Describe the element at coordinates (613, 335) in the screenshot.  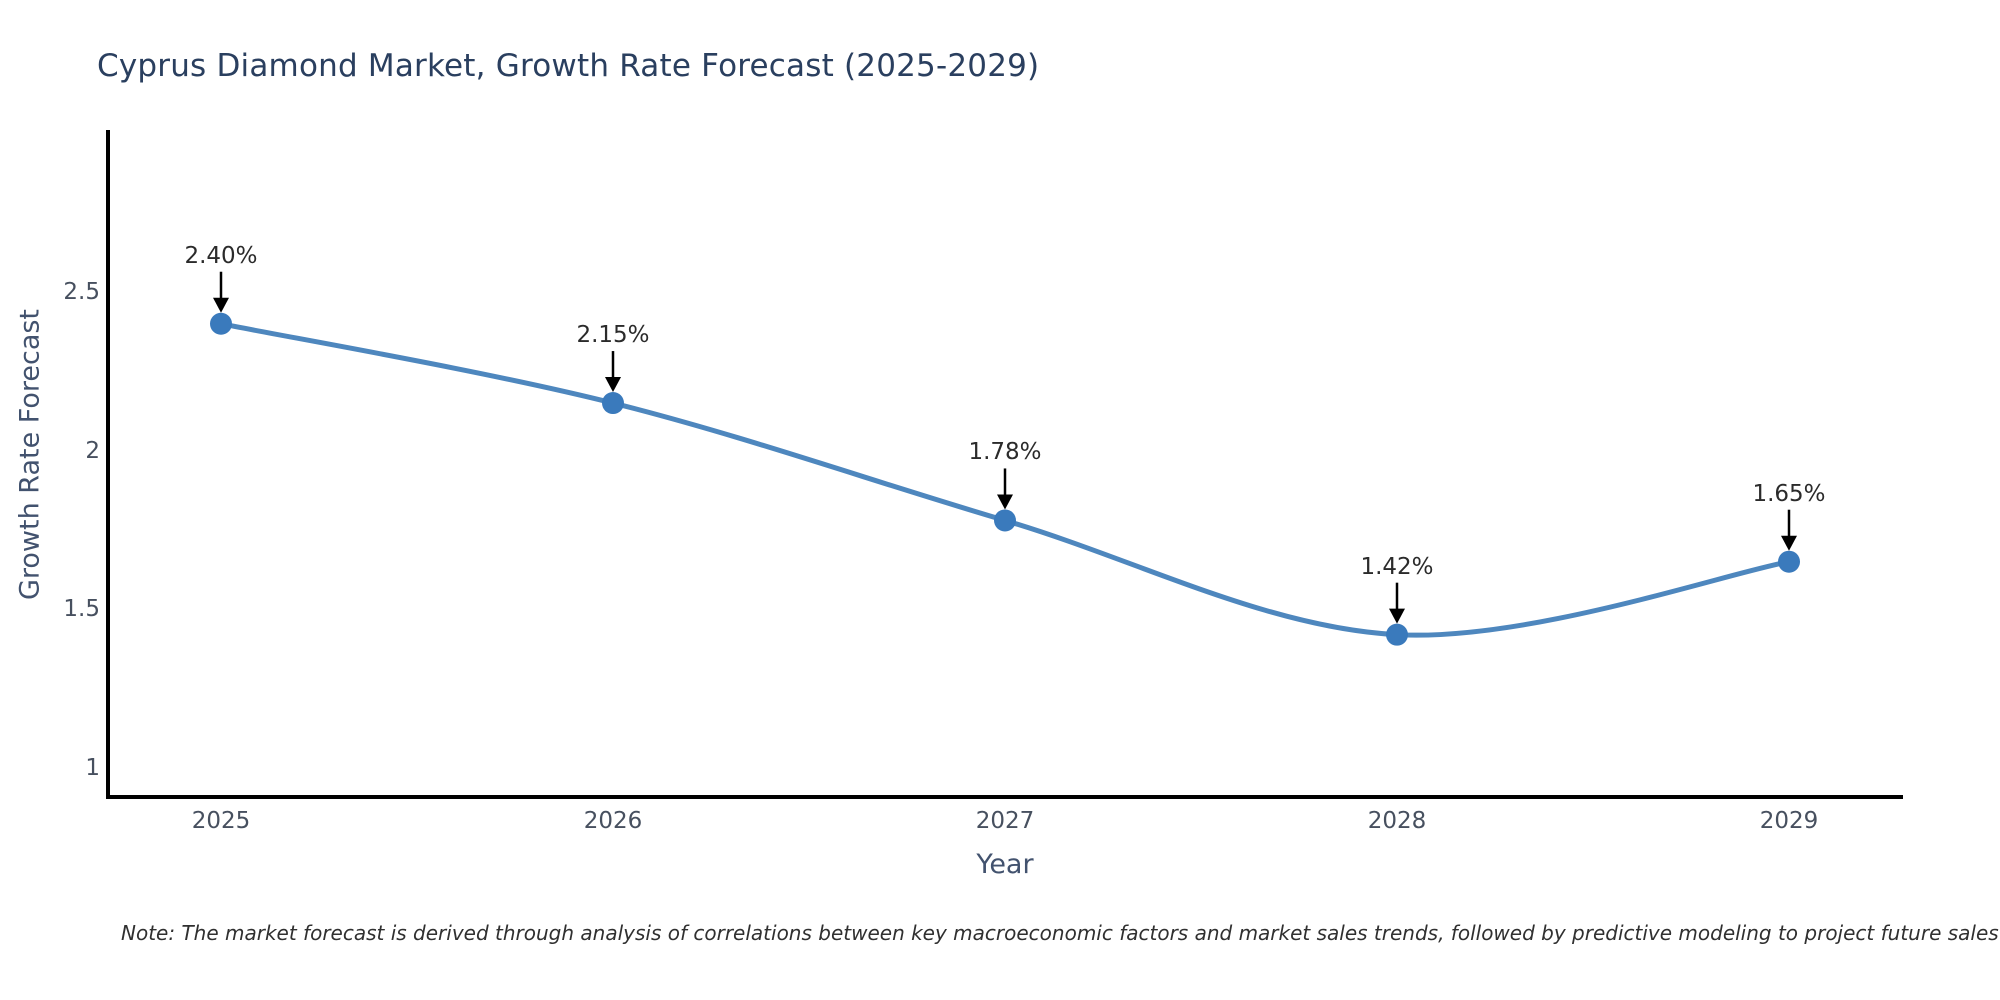
I see `data-point-value-label: 2.15%` at that location.